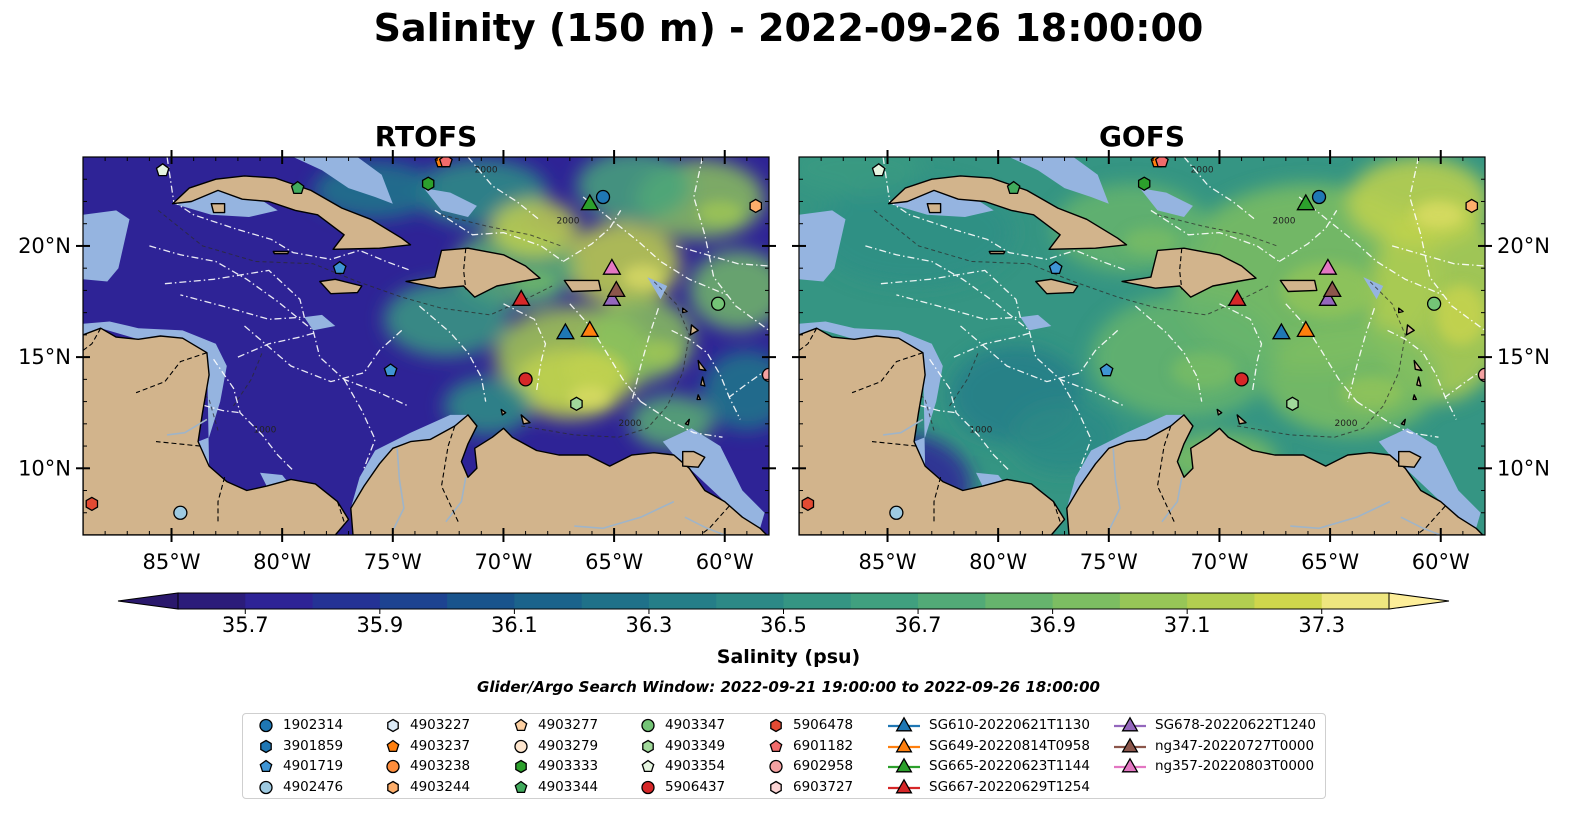 The width and height of the screenshot is (1577, 827). I want to click on colorbar-tick-label: 37.1, so click(1187, 625).